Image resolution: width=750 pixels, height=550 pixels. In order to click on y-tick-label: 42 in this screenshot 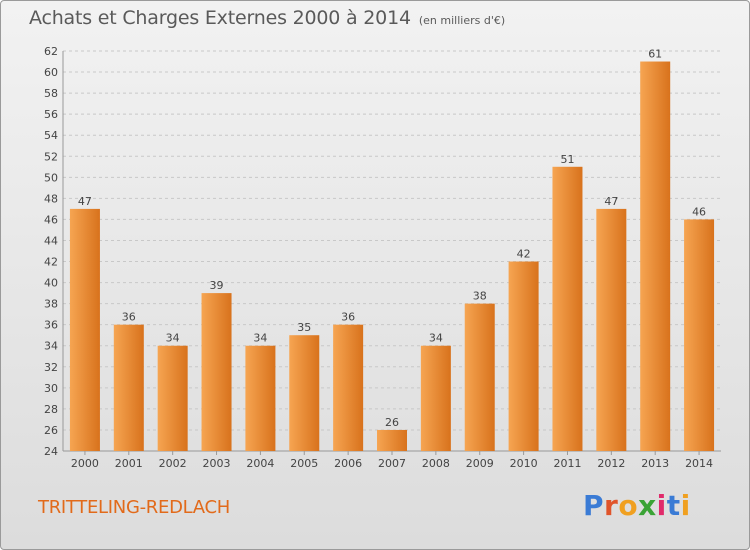, I will do `click(51, 262)`.